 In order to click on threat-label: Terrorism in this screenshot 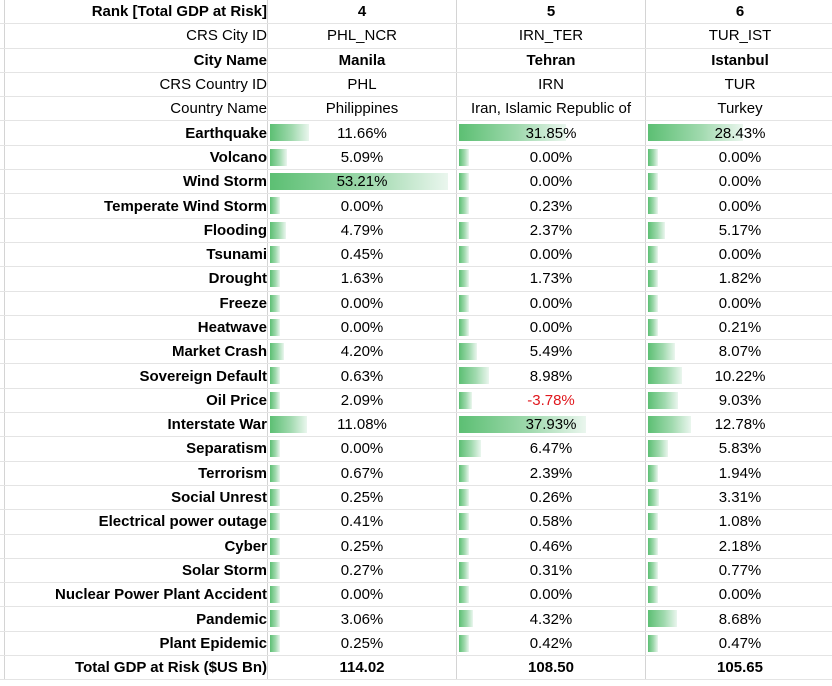, I will do `click(136, 473)`.